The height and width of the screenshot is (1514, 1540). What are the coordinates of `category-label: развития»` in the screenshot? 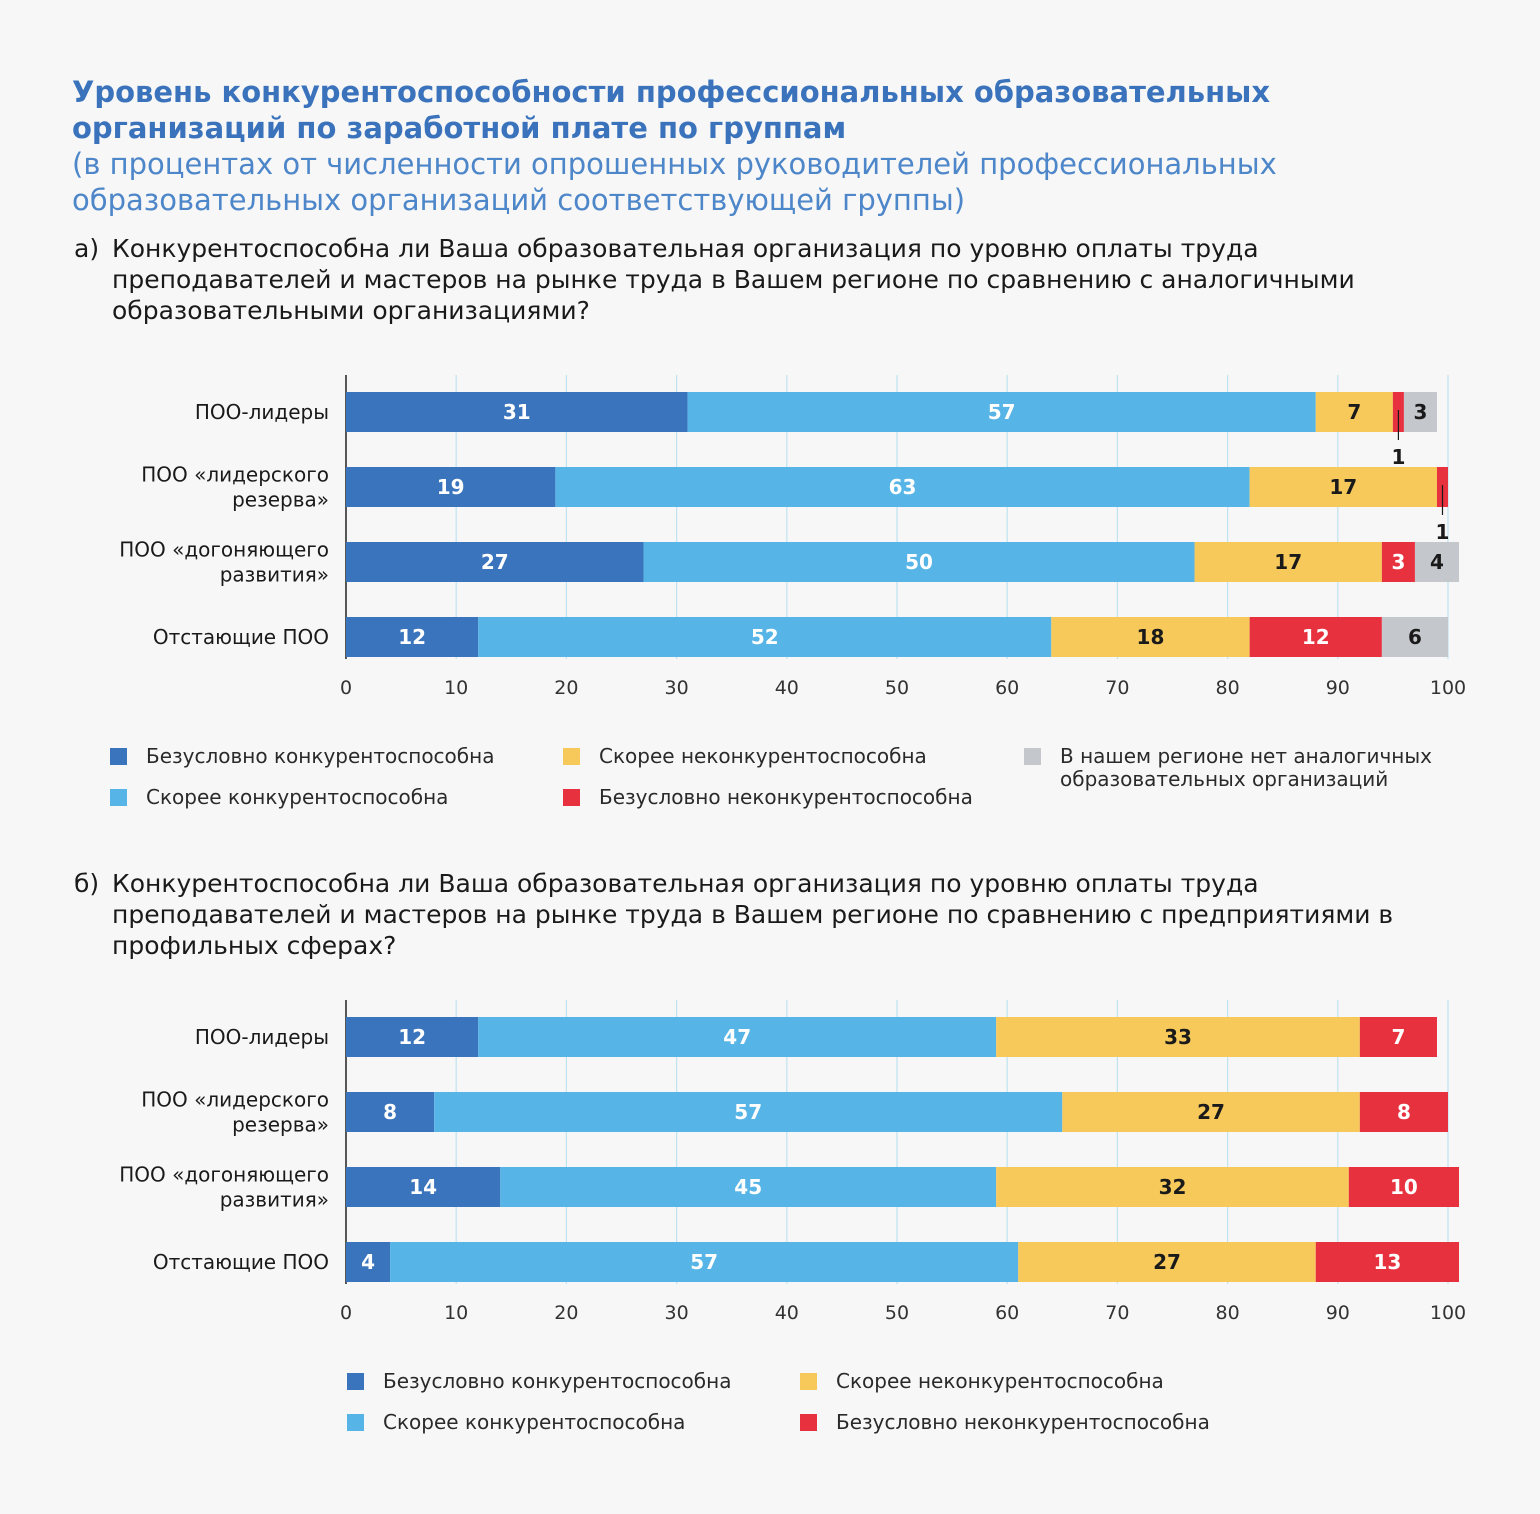 It's located at (274, 1200).